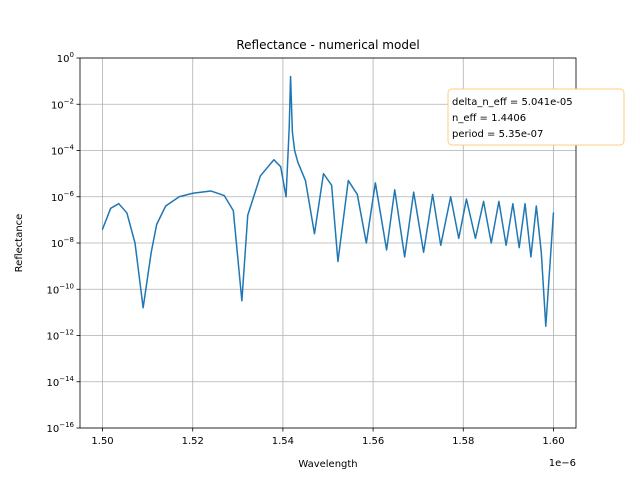  Describe the element at coordinates (327, 45) in the screenshot. I see `chart-title: Reflectance - numerical model` at that location.